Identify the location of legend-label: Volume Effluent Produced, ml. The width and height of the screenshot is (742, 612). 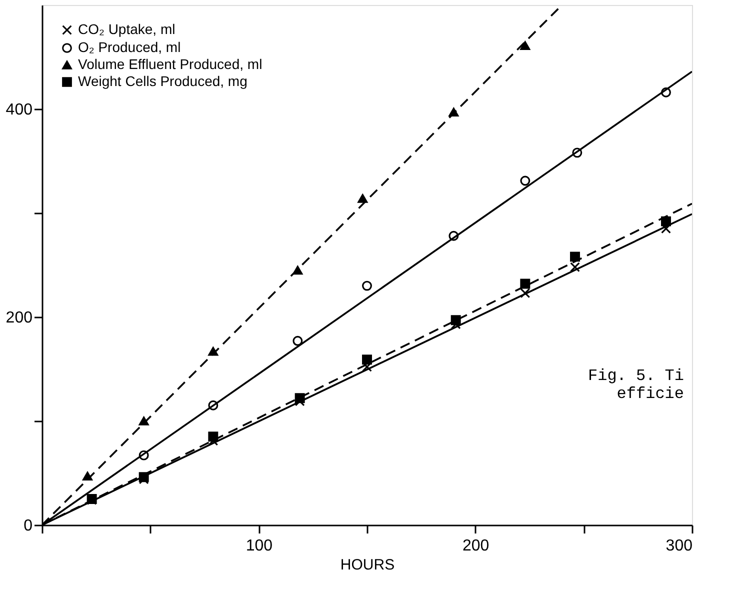
(170, 64).